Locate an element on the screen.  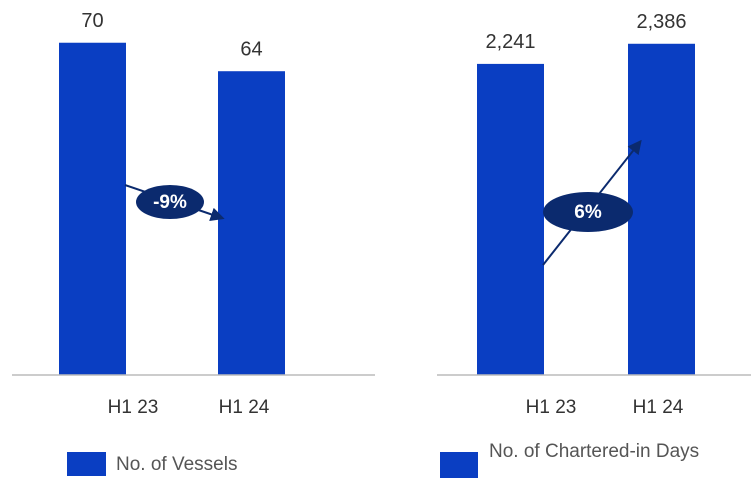
change-label: 6% is located at coordinates (588, 212).